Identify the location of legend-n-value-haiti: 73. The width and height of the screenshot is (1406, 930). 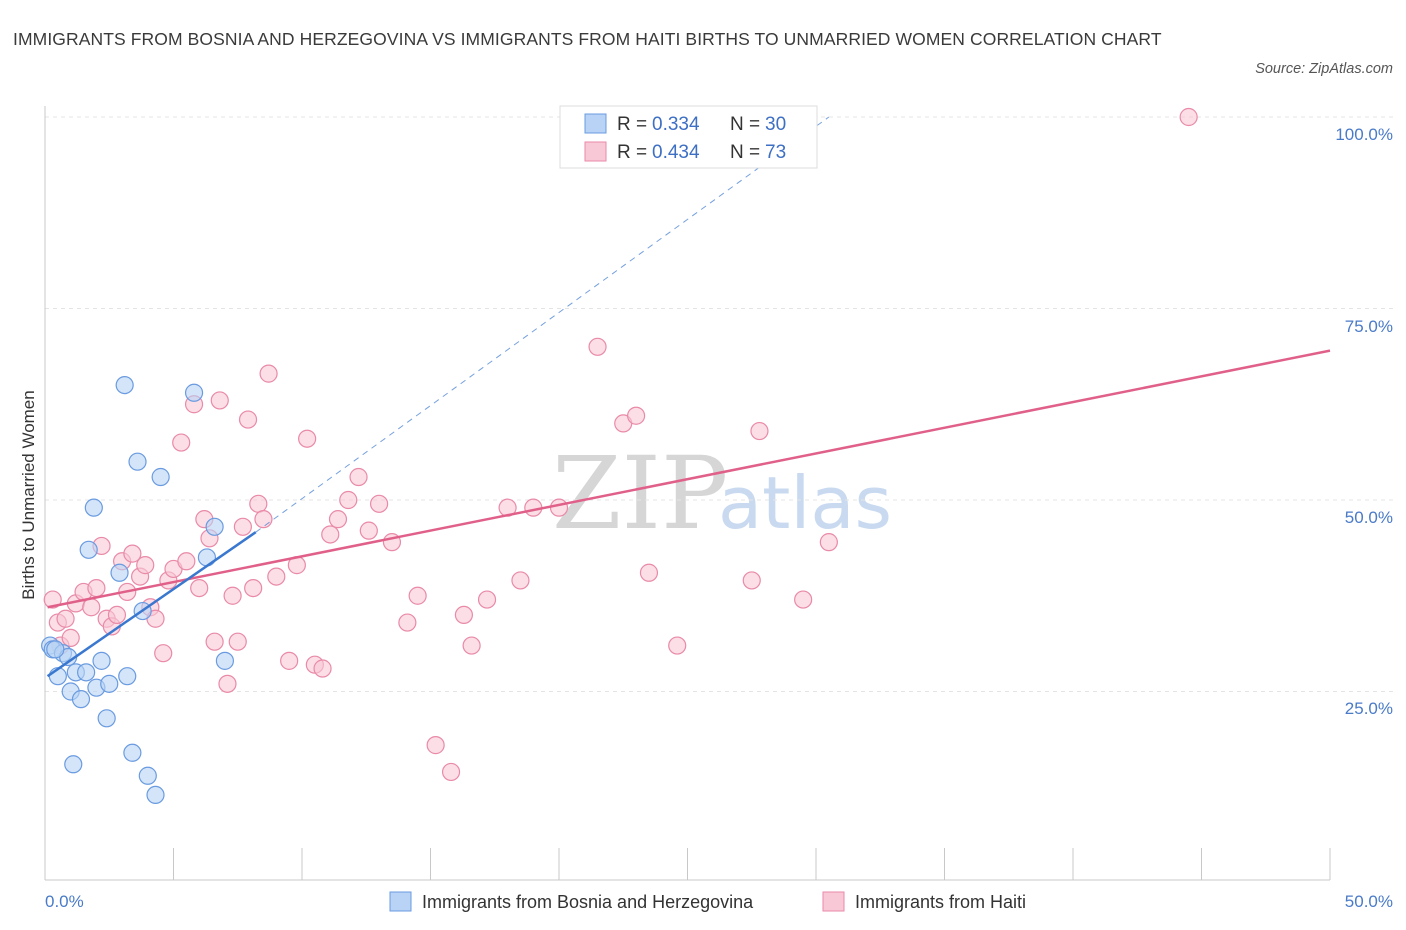
(775, 152).